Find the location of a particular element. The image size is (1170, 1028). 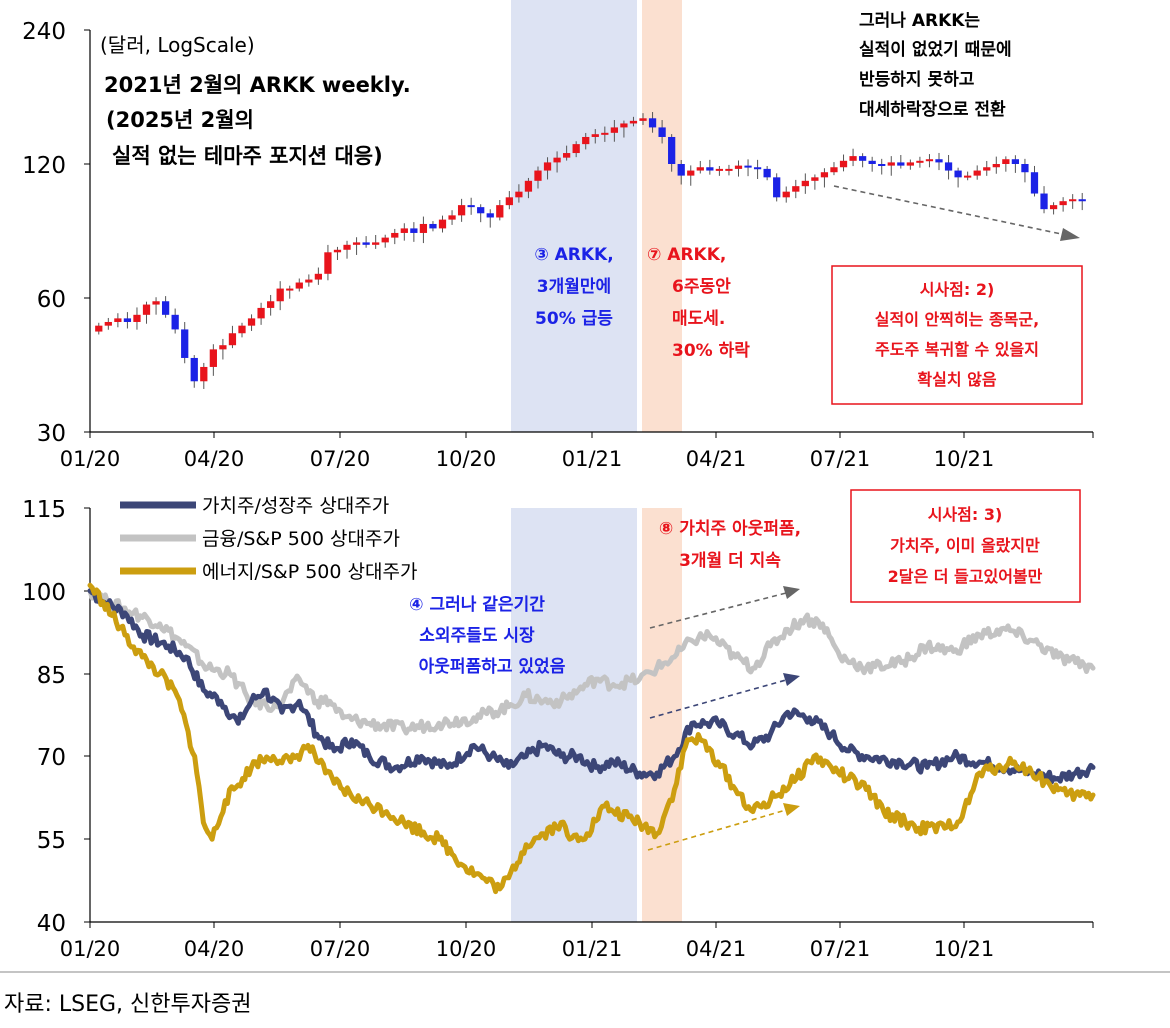

note-8-line: ⑧ 가치주 아웃퍼폼, is located at coordinates (730, 529).